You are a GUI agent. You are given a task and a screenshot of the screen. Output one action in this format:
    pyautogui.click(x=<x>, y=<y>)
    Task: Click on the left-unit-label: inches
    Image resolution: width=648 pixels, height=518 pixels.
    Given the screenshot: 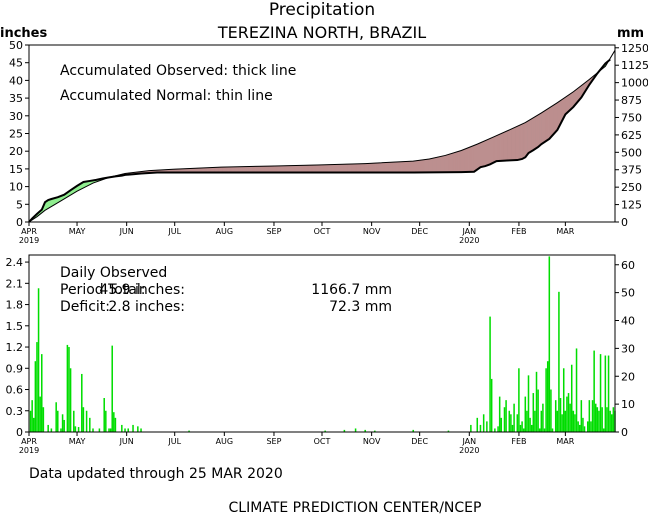 What is the action you would take?
    pyautogui.click(x=23, y=33)
    